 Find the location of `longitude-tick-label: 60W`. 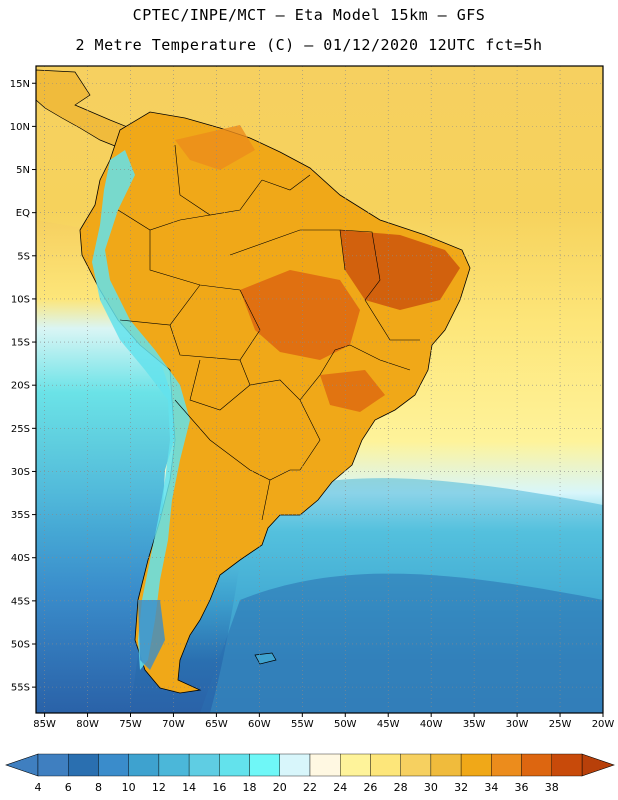

longitude-tick-label: 60W is located at coordinates (259, 724).